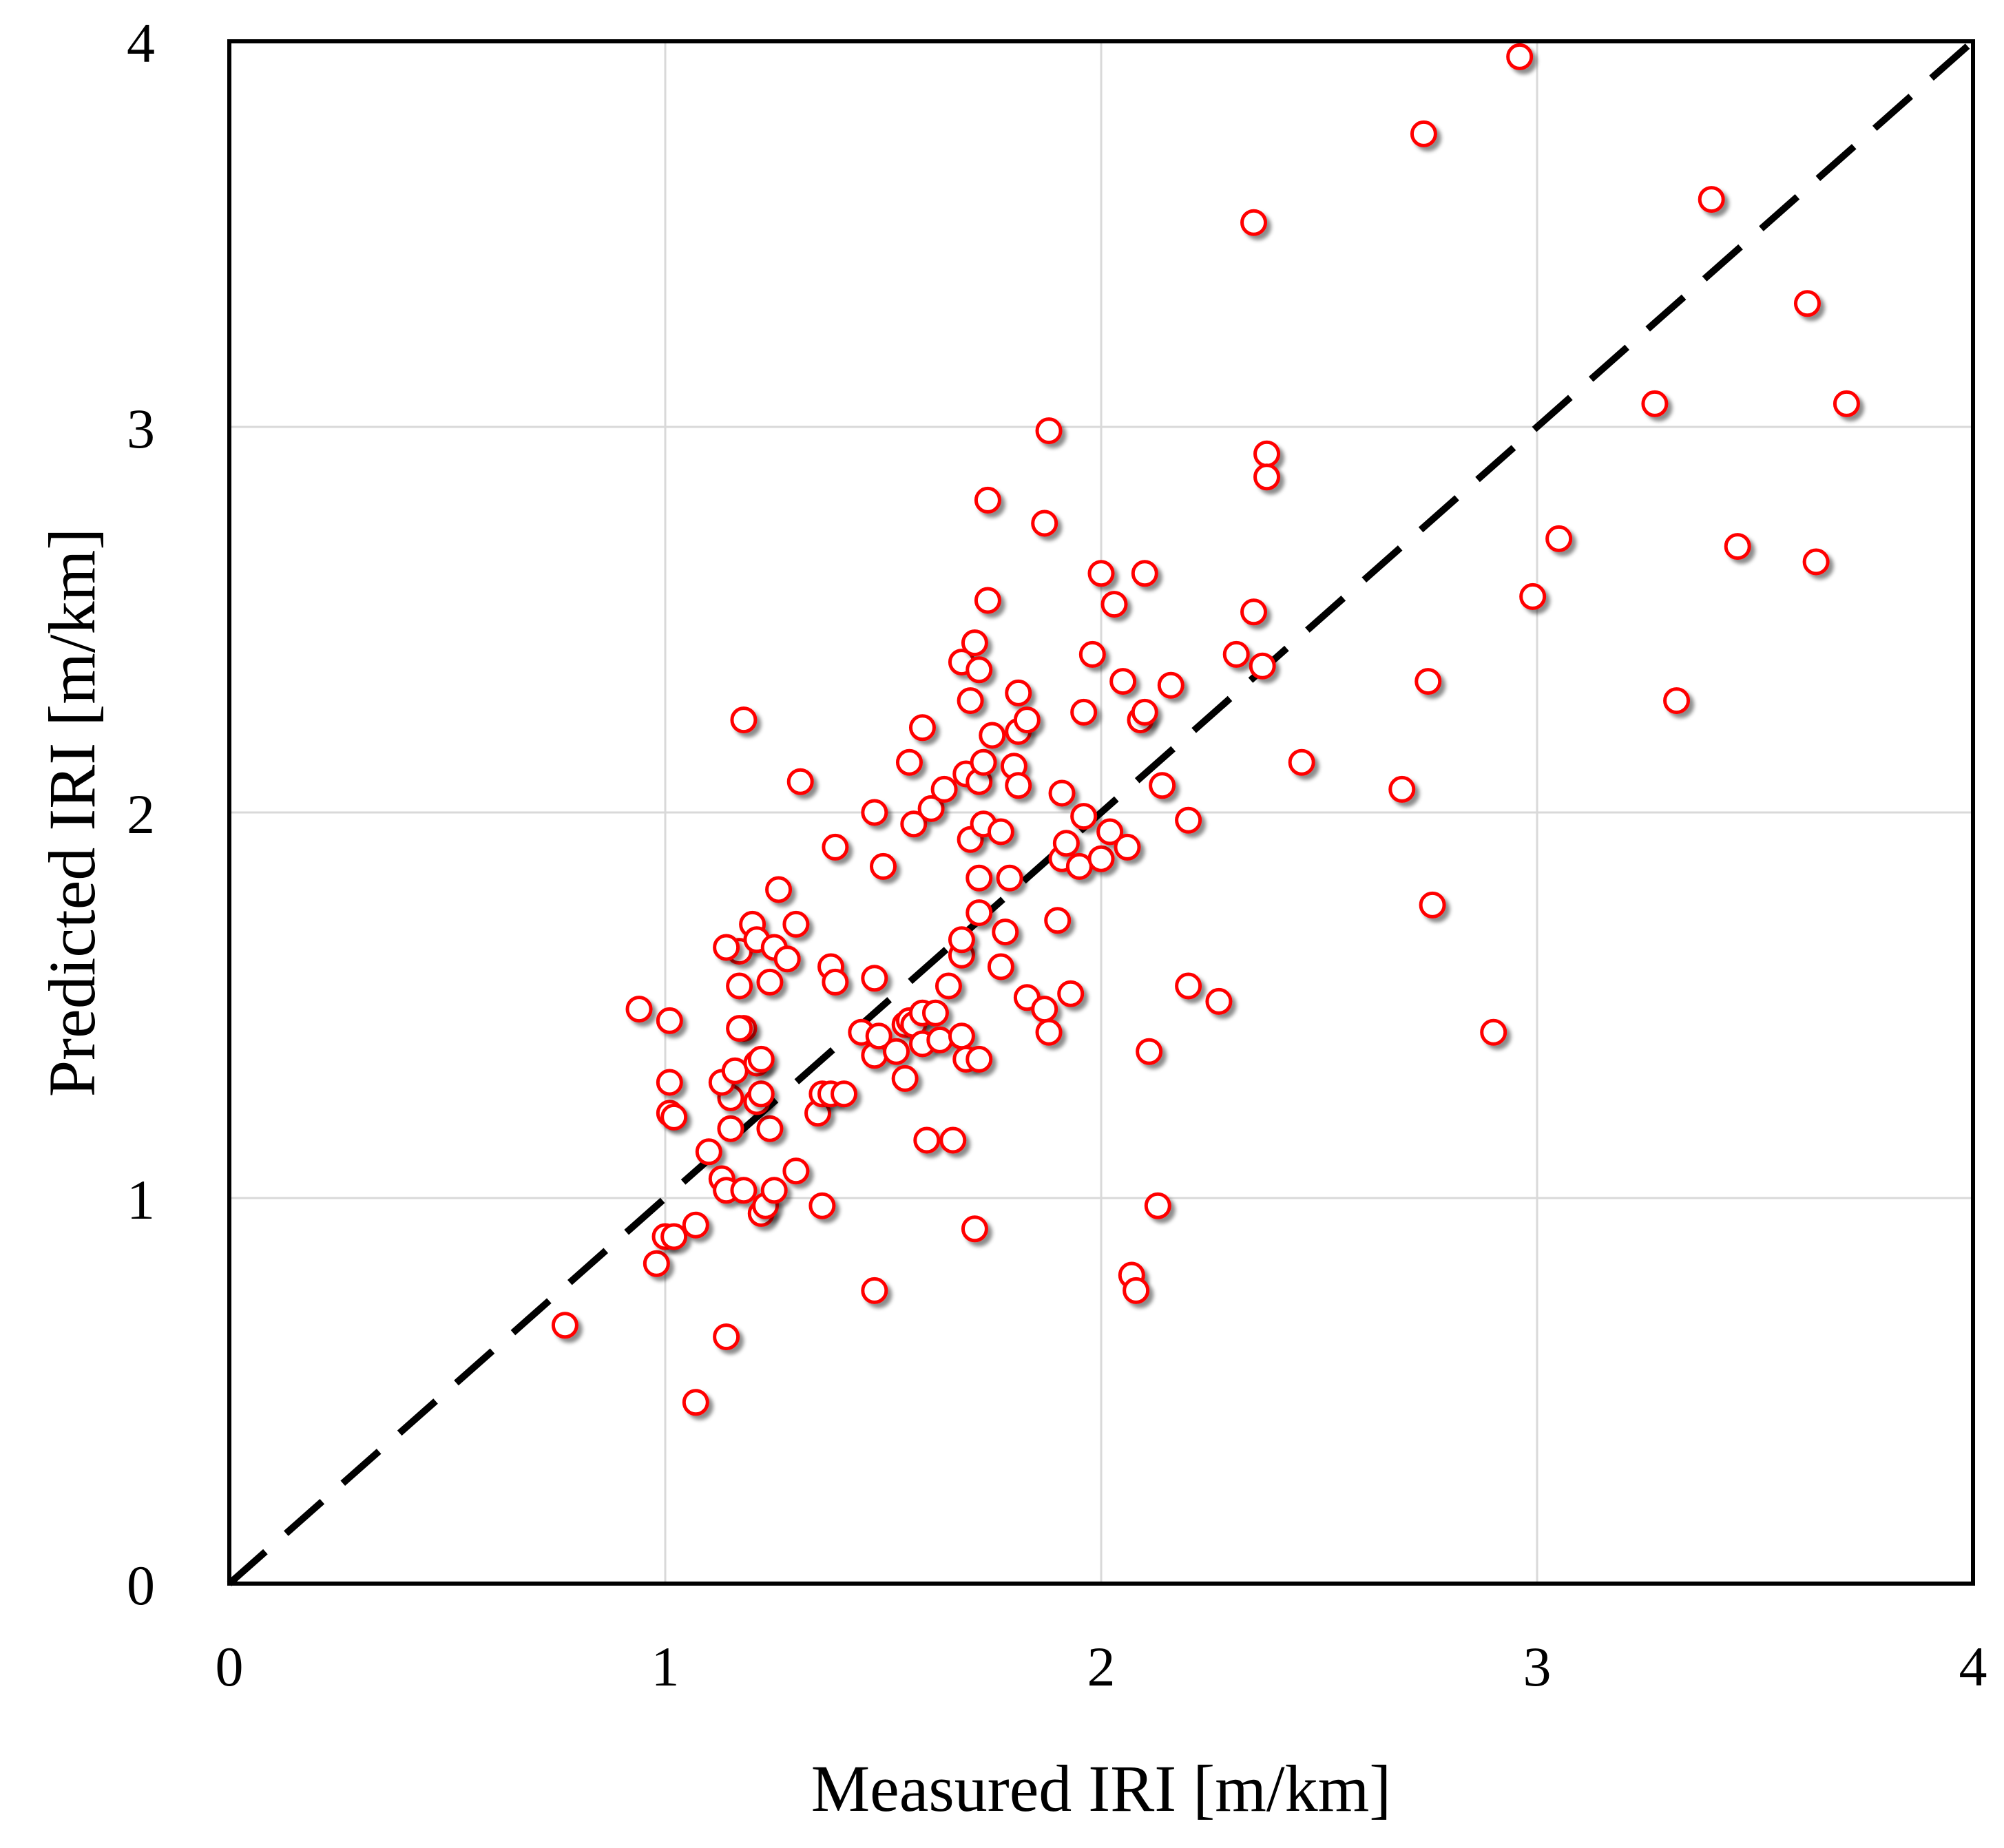 This screenshot has height=1848, width=2004. What do you see at coordinates (141, 1199) in the screenshot?
I see `y-tick-label: 1` at bounding box center [141, 1199].